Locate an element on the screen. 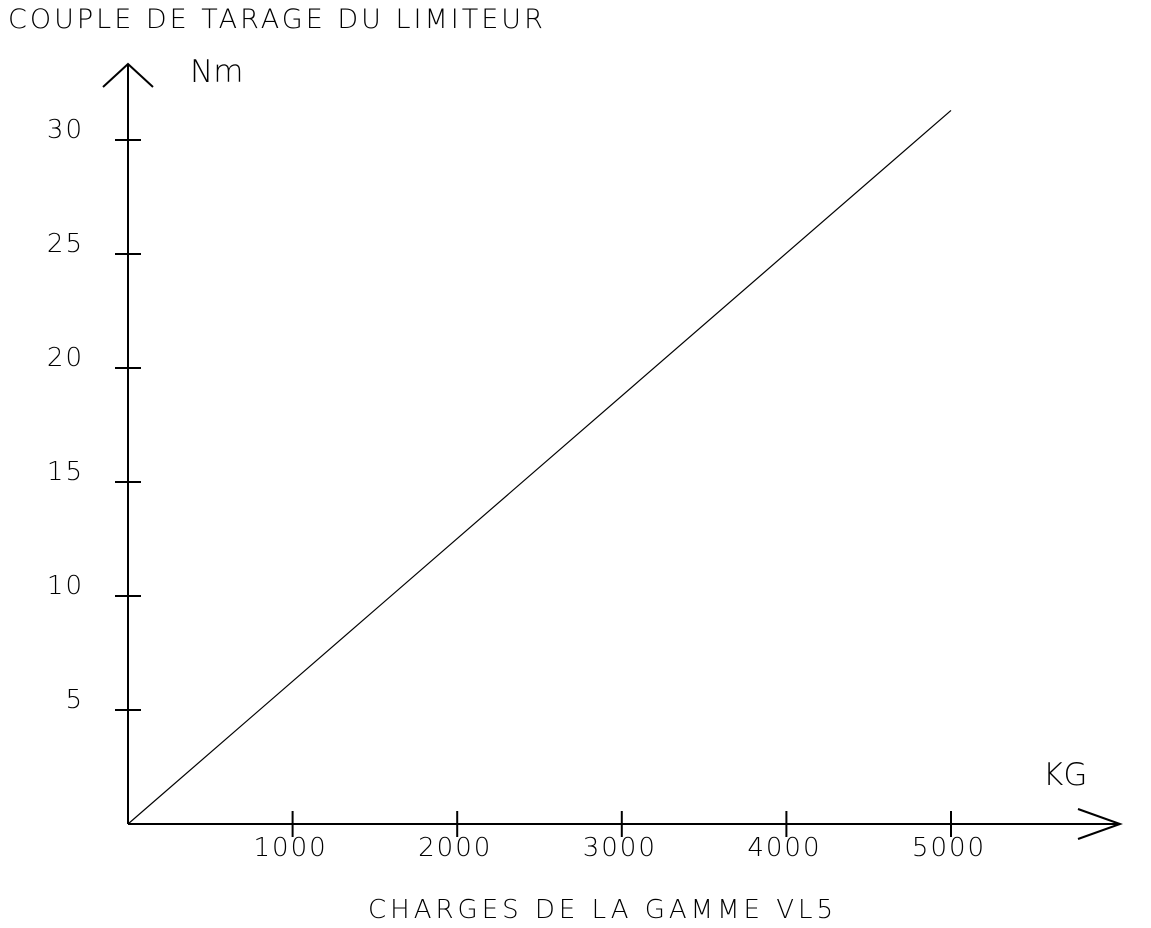 Image resolution: width=1151 pixels, height=928 pixels. x-tick-label: 2000 is located at coordinates (455, 848).